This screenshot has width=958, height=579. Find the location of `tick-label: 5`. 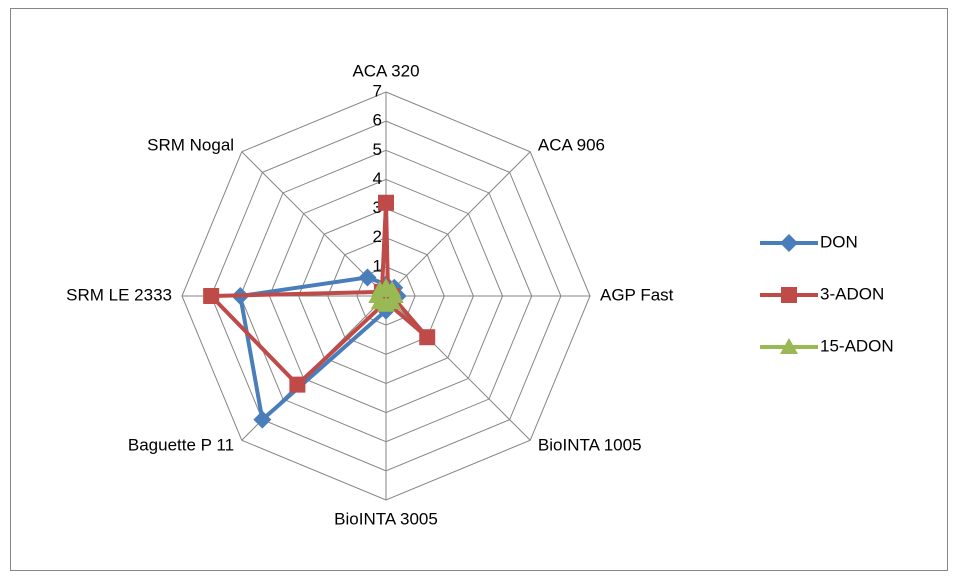

tick-label: 5 is located at coordinates (377, 149).